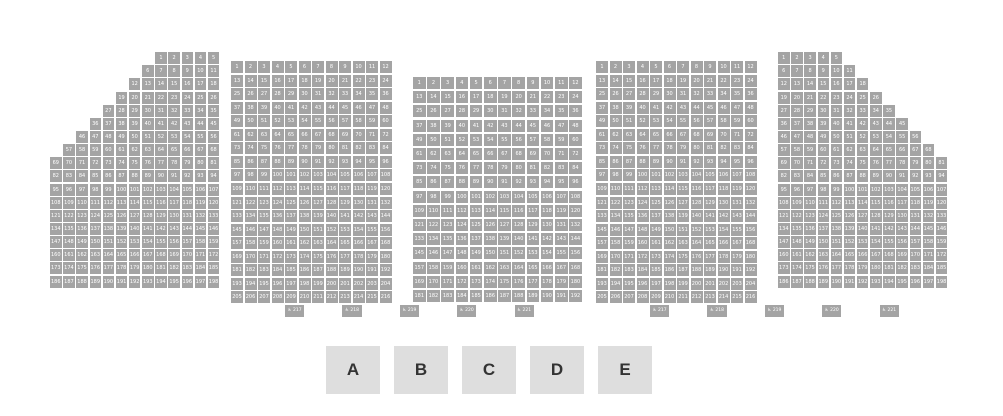  I want to click on seat: 180, so click(876, 268).